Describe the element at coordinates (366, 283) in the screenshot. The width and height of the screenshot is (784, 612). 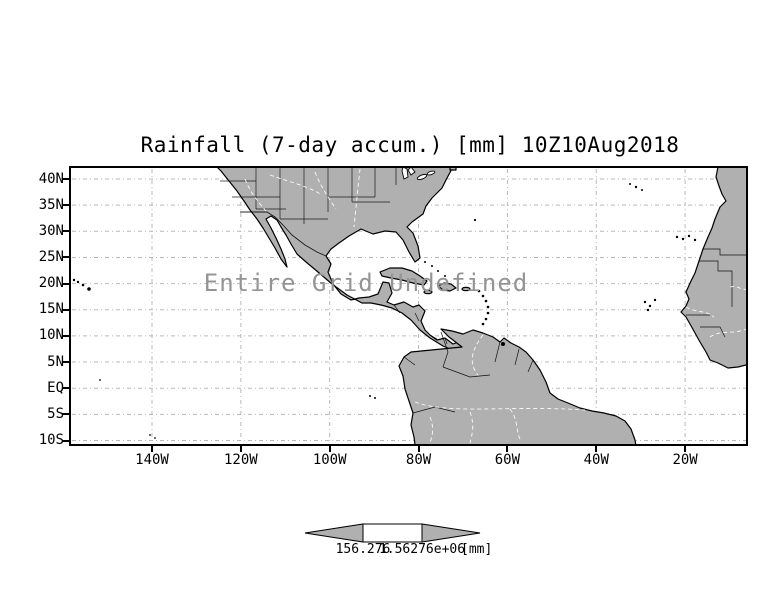
I see `grid-undefined-message: Entire Grid Undefined` at that location.